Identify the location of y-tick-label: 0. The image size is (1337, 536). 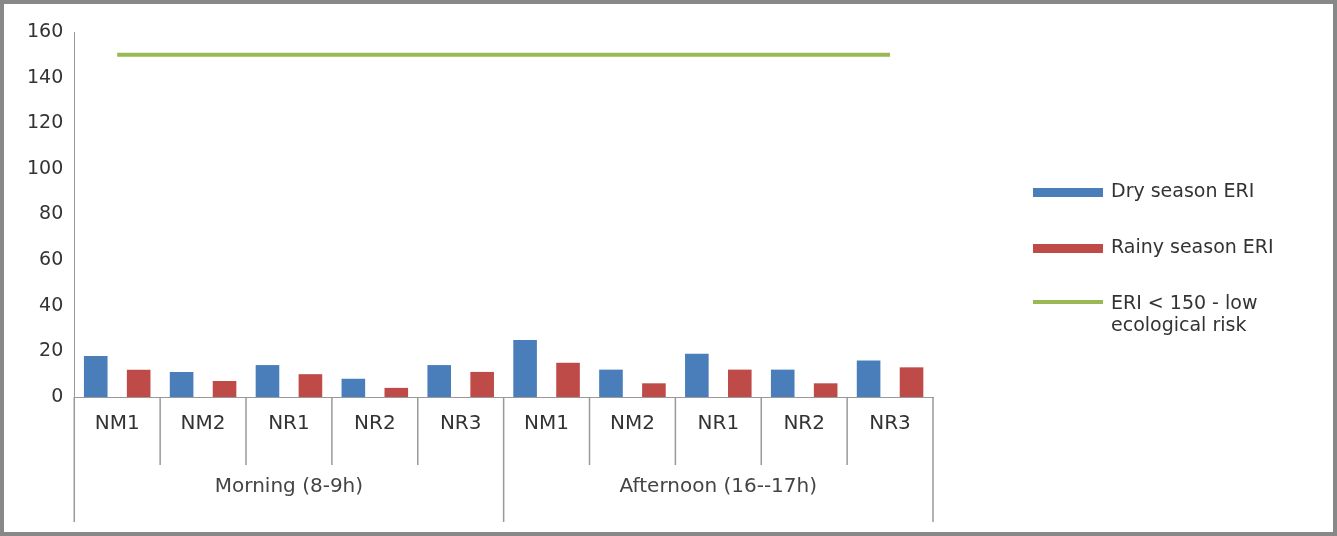
(57, 394).